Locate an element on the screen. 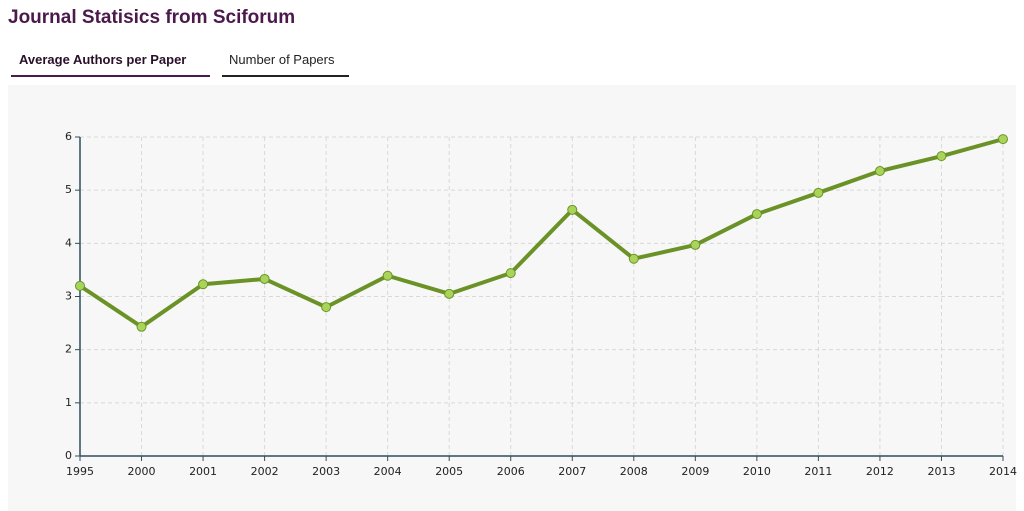 Image resolution: width=1024 pixels, height=511 pixels. x-tick-label: 2001 is located at coordinates (203, 471).